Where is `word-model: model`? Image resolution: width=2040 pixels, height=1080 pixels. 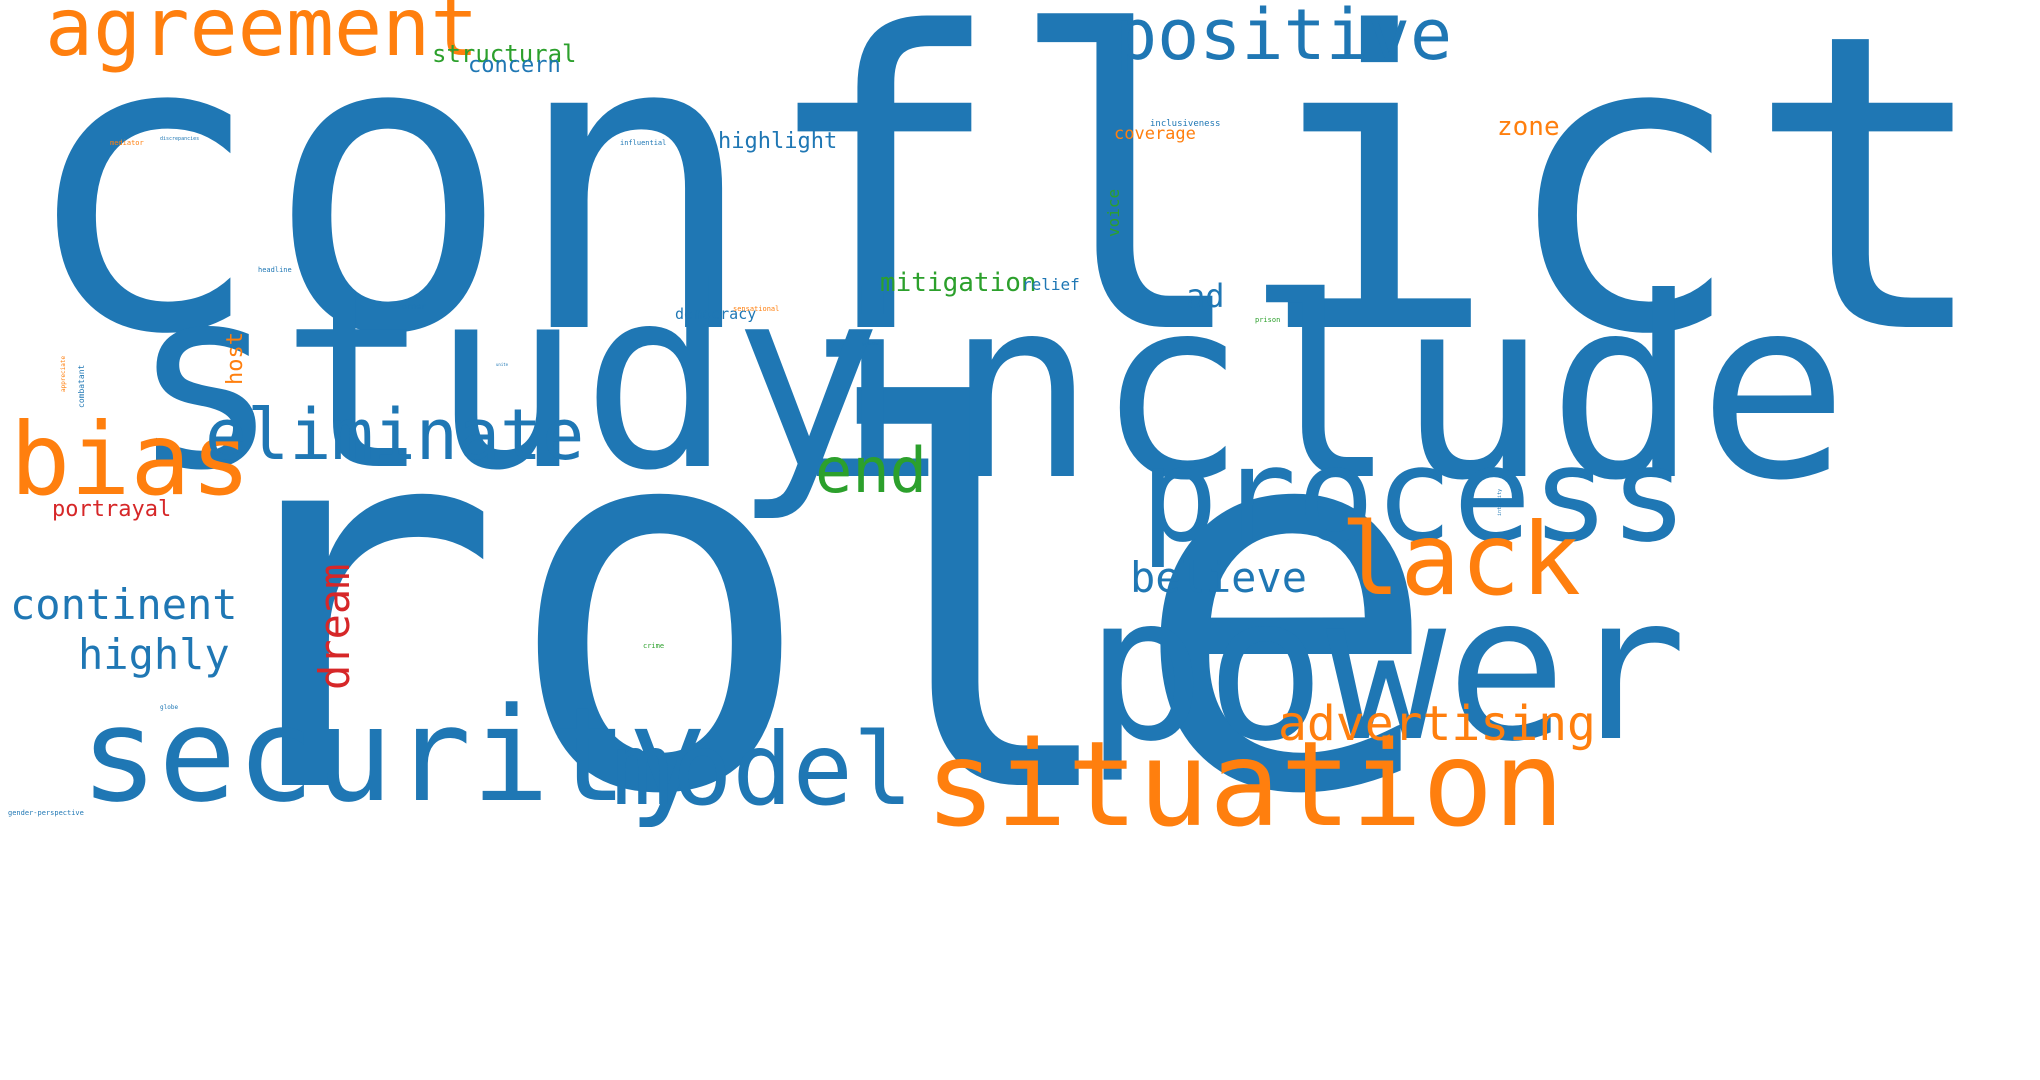
word-model: model is located at coordinates (763, 769).